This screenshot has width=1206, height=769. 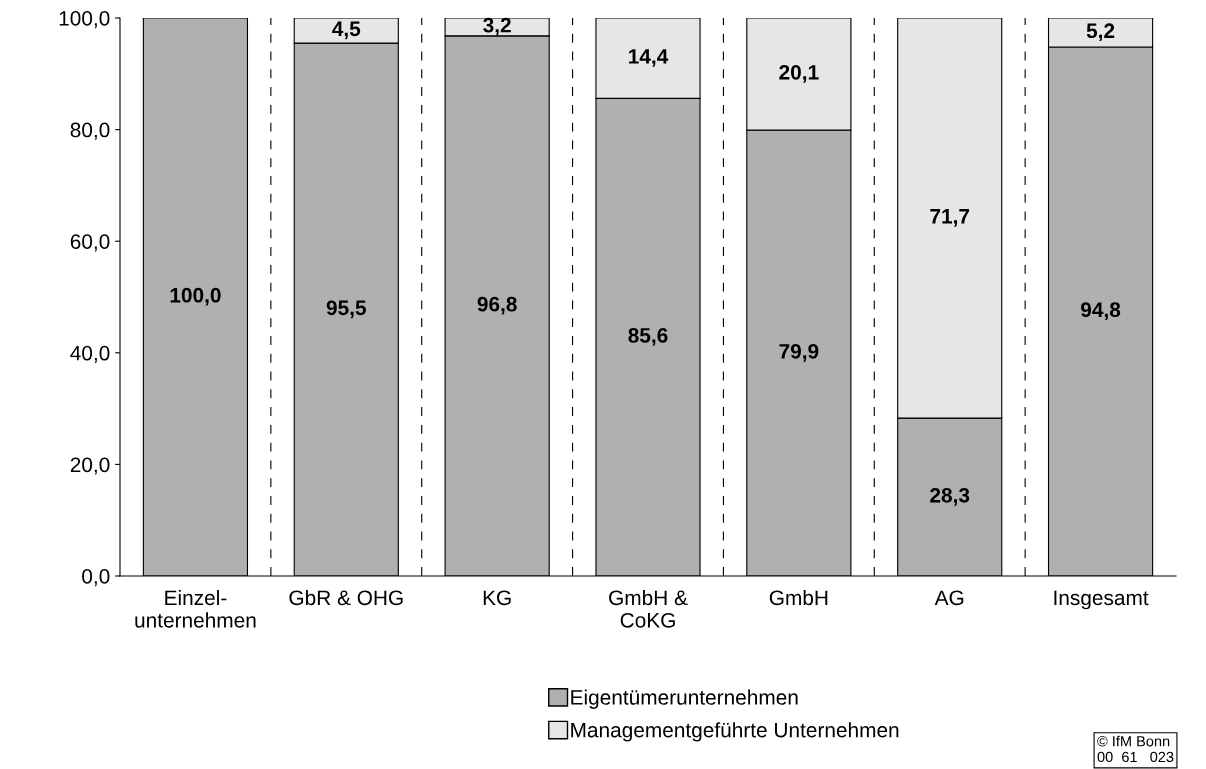 I want to click on y-tick-label: 40,0, so click(x=90, y=354).